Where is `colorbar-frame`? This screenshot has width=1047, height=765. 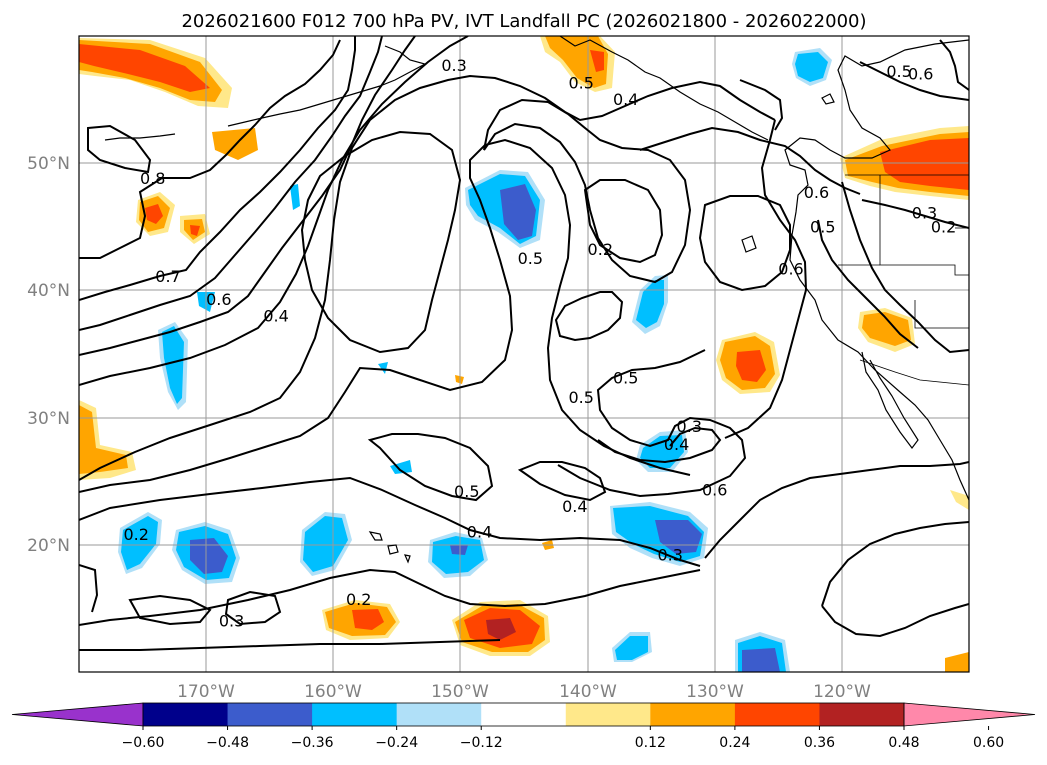 colorbar-frame is located at coordinates (523, 714).